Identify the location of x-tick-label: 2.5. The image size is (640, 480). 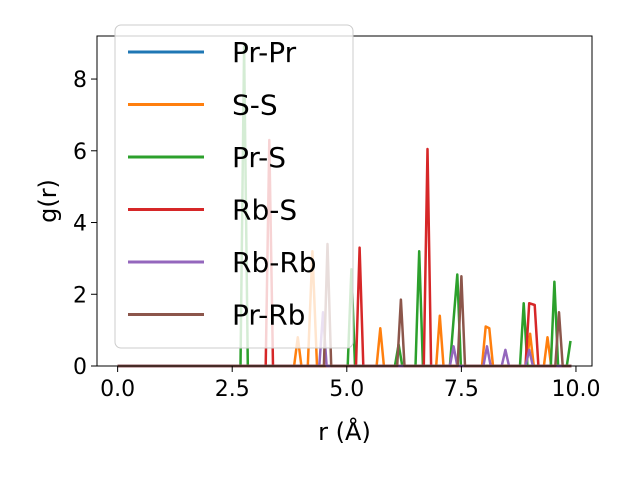
(232, 389).